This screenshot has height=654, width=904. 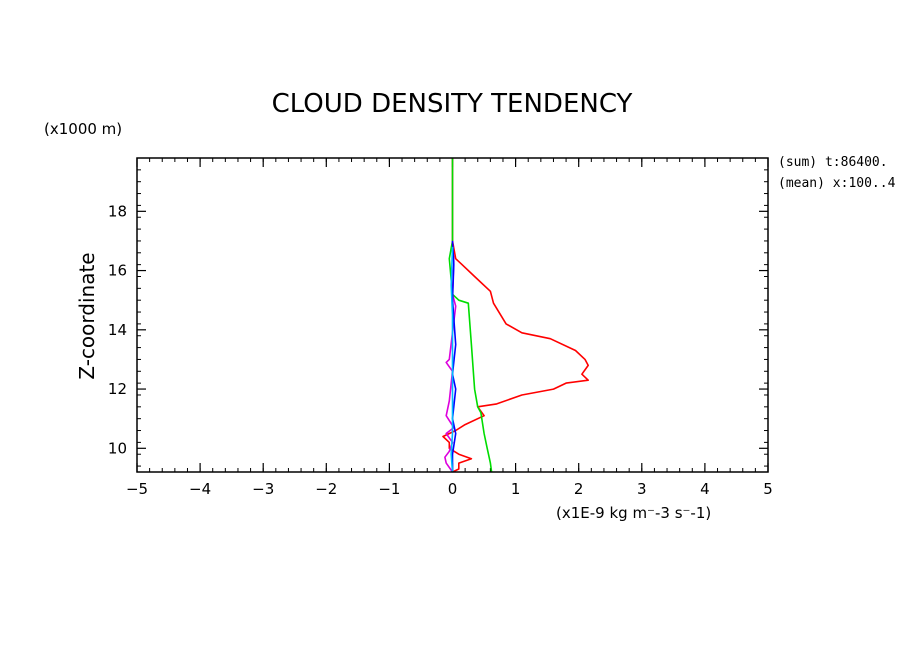 I want to click on x-tick-label: −1, so click(x=389, y=489).